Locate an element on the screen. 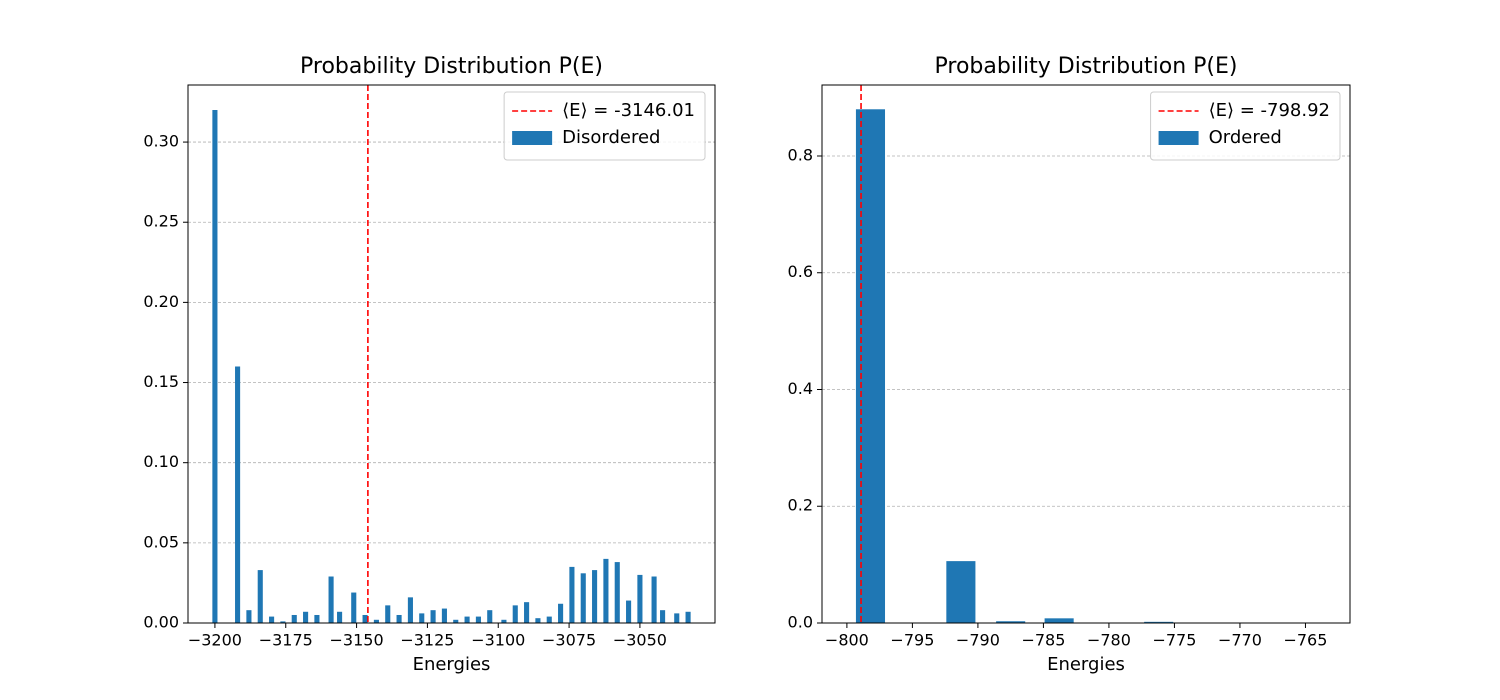  x-tick-label: −765 is located at coordinates (1305, 640).